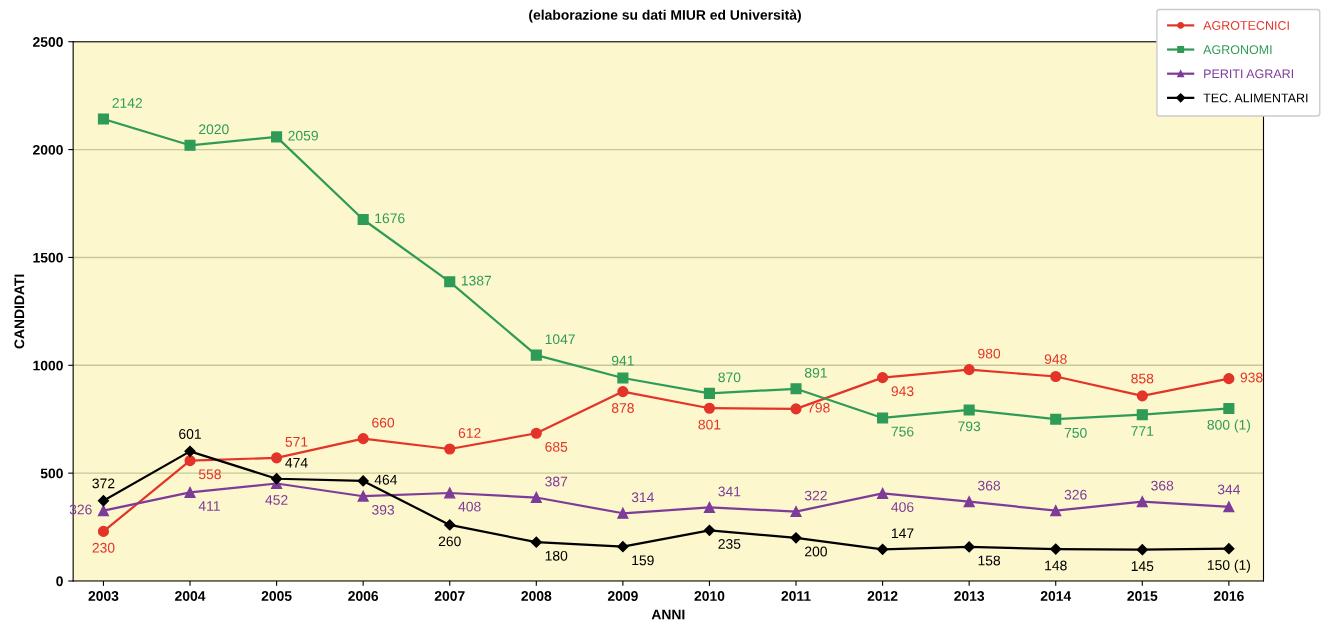 This screenshot has width=1330, height=642. I want to click on legend-label: AGRONOMI, so click(1237, 50).